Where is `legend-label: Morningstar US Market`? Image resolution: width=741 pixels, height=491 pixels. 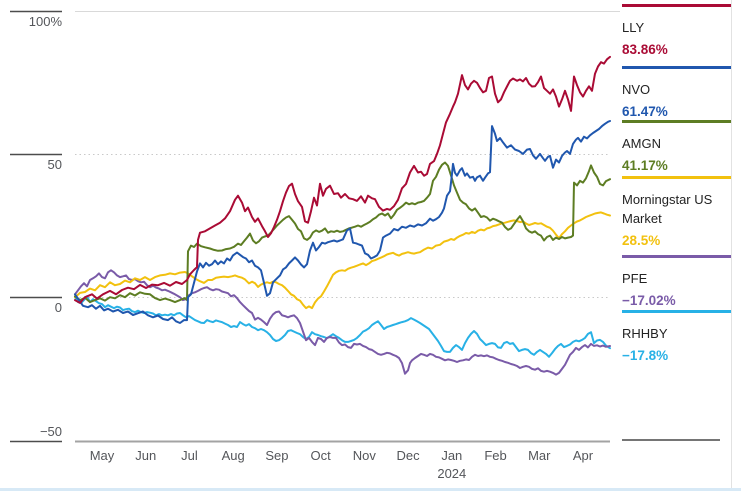
legend-label: Morningstar US Market is located at coordinates (667, 209).